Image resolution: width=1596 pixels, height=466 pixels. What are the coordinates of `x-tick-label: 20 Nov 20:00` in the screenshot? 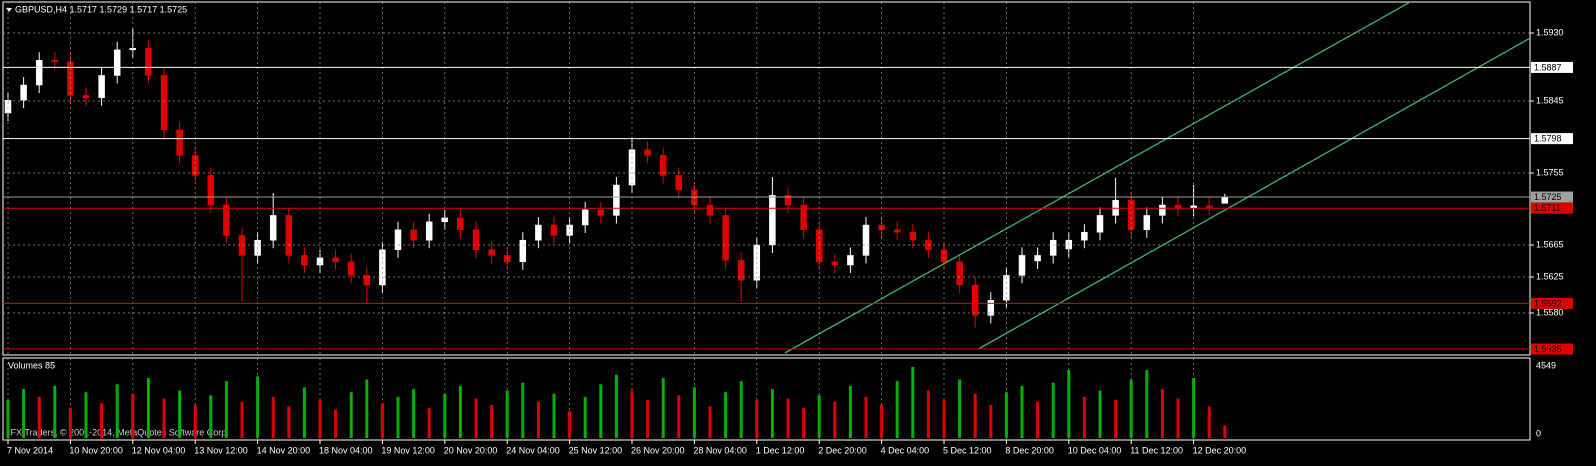 It's located at (471, 450).